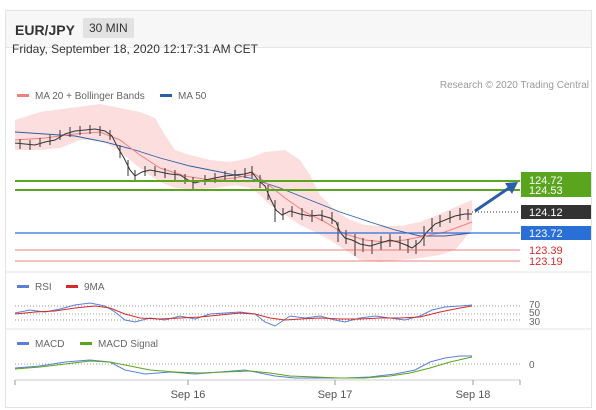  I want to click on macd-swatch-icon, so click(23, 343).